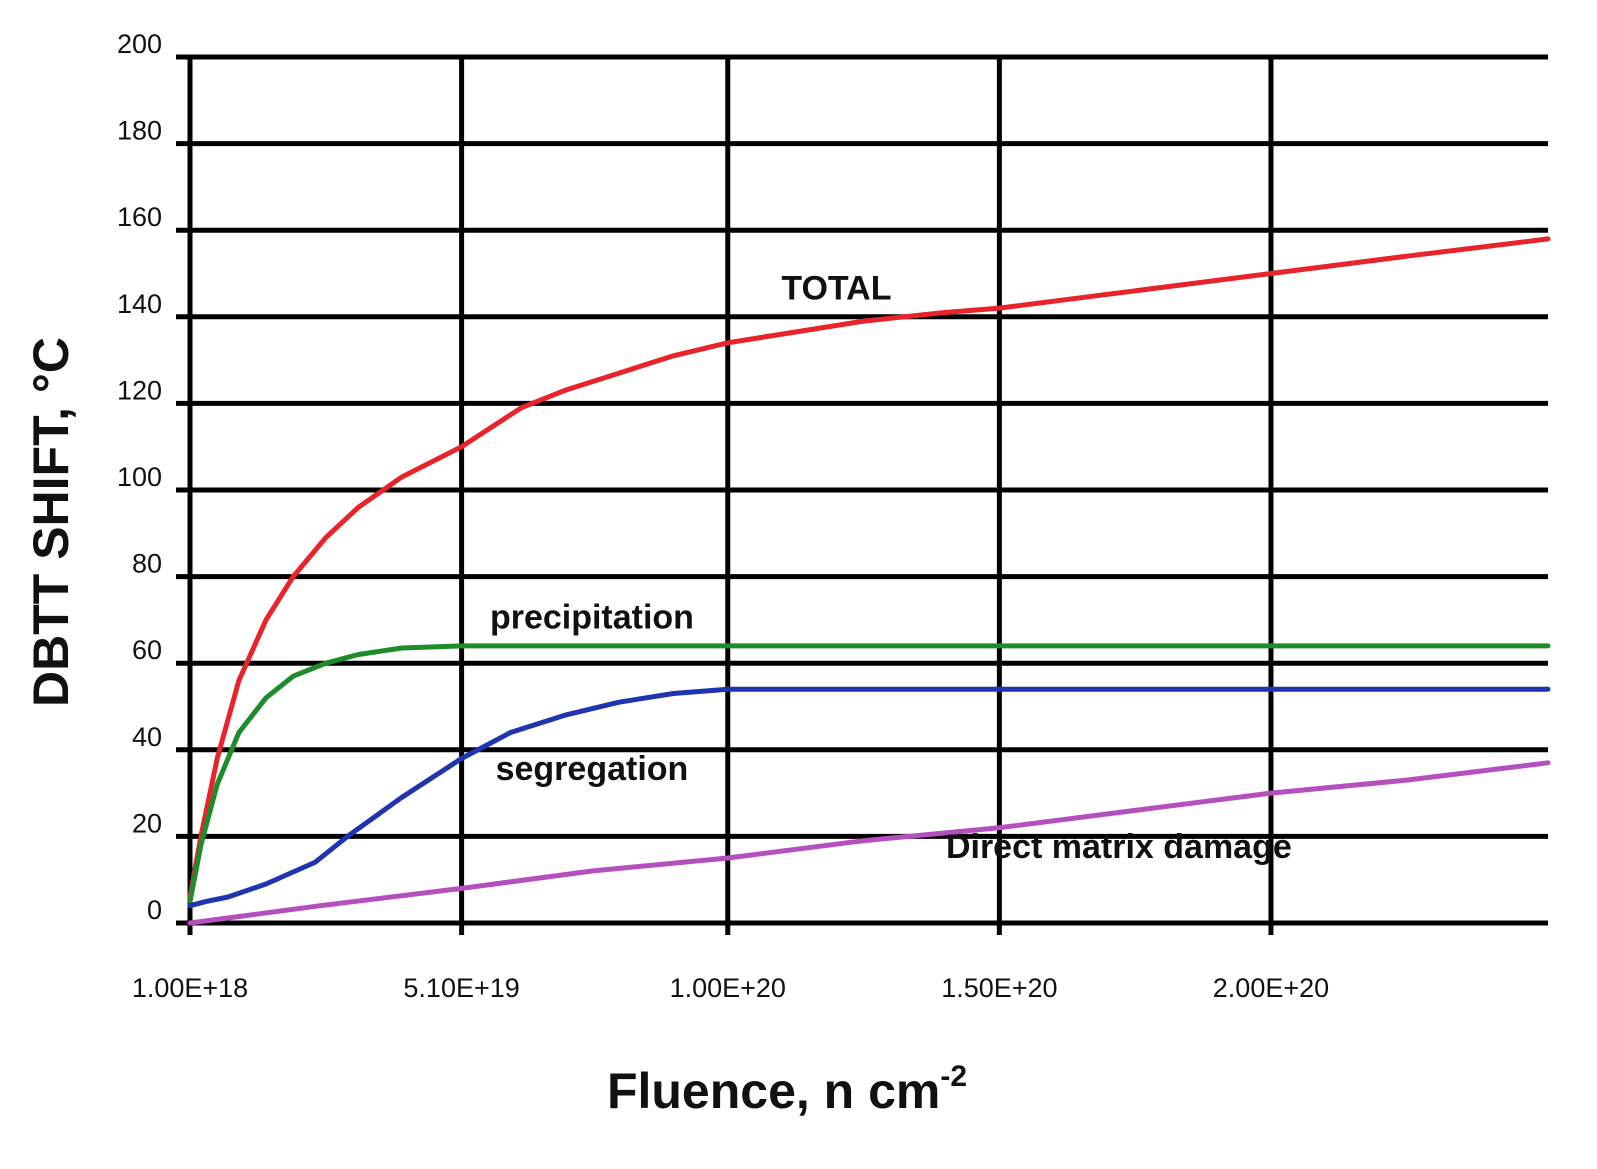  I want to click on y-tick-label: 100, so click(139, 477).